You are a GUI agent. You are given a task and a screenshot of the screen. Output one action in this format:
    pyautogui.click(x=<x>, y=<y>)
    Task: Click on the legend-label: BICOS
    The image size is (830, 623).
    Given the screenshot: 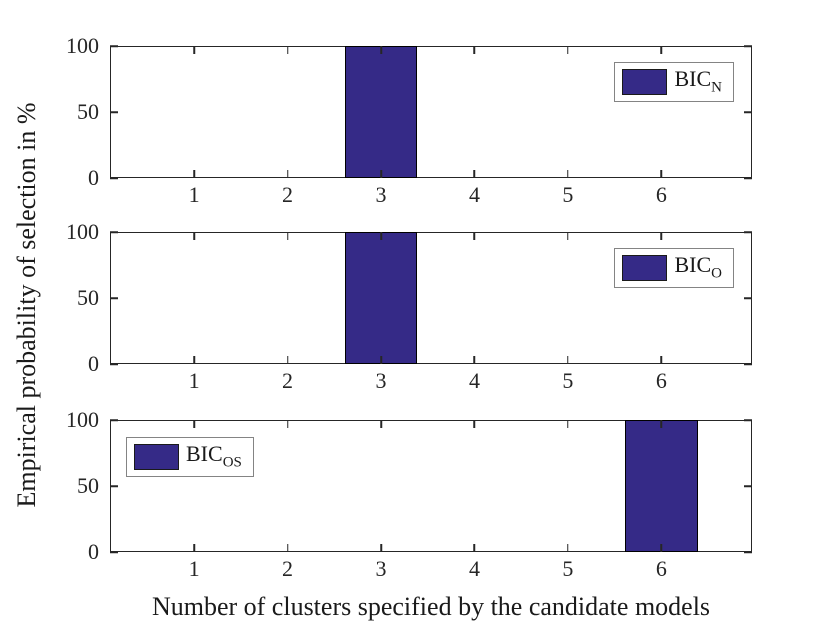 What is the action you would take?
    pyautogui.click(x=214, y=456)
    